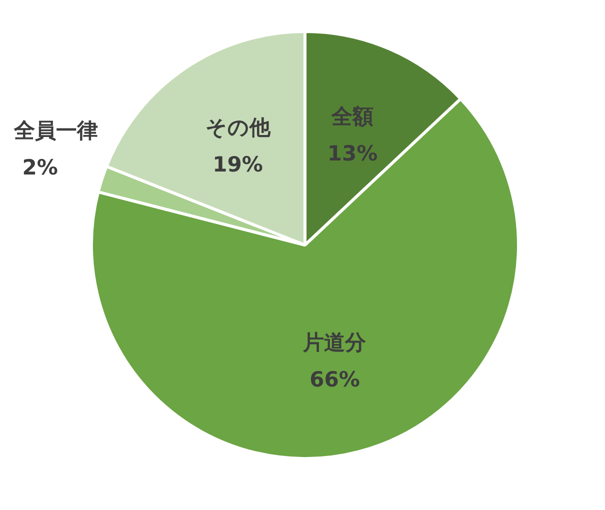 The width and height of the screenshot is (605, 510). I want to click on data-label: 13%, so click(352, 154).